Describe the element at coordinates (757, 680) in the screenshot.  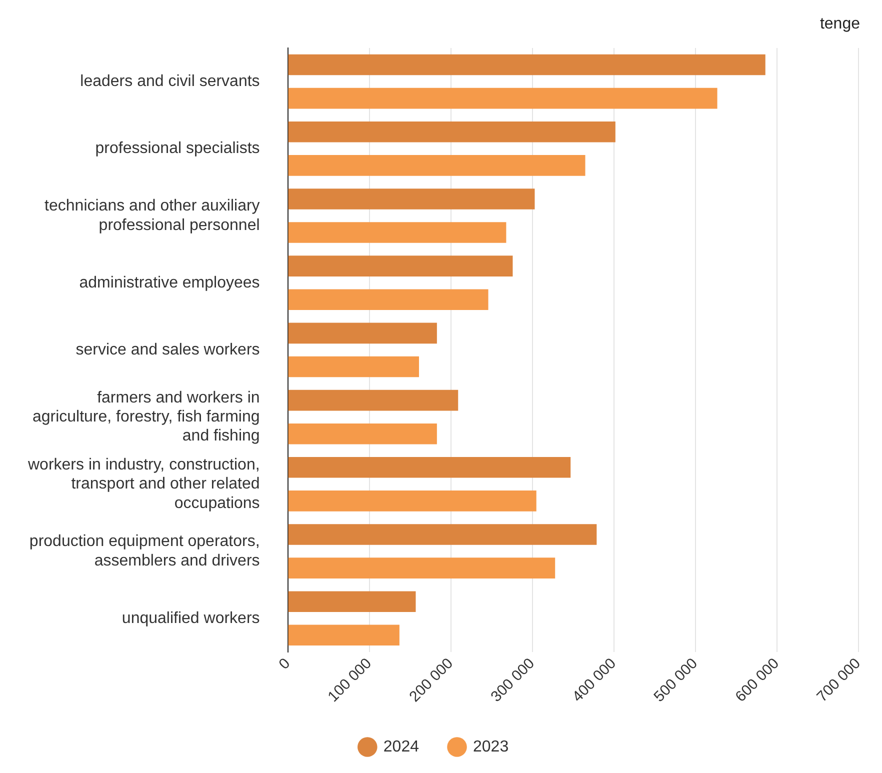
I see `x-tick-label: 600 000` at that location.